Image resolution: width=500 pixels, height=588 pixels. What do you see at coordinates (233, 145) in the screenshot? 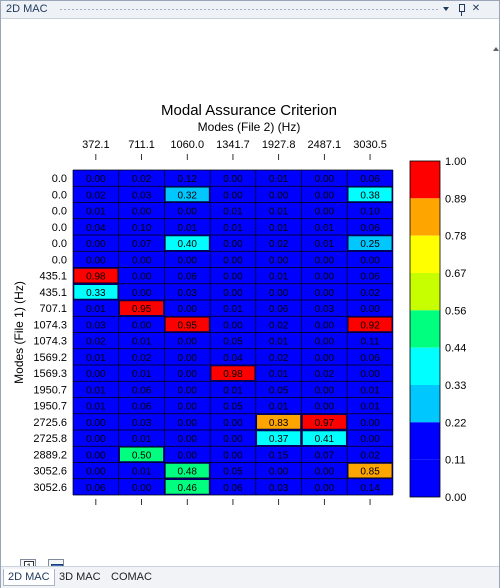
I see `x-tick-label: 1341.7` at bounding box center [233, 145].